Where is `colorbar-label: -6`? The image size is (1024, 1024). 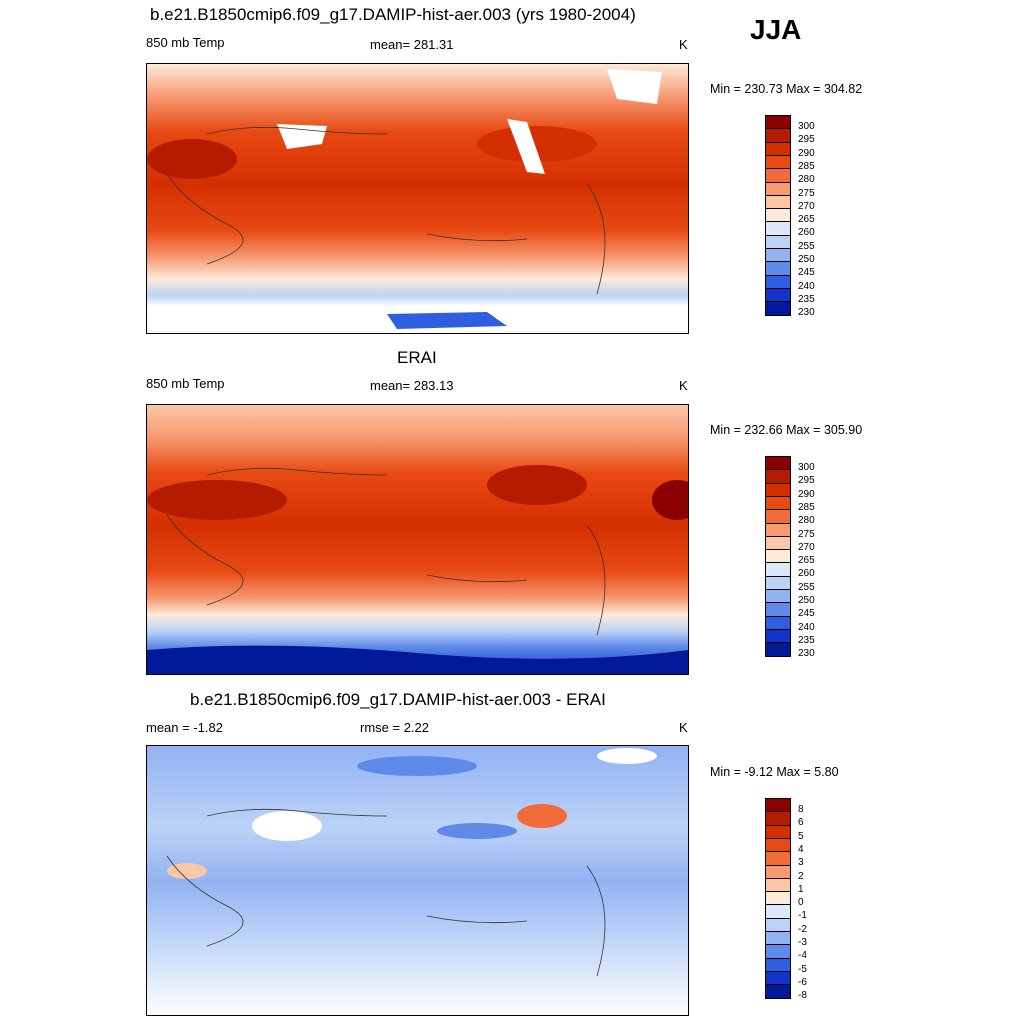 colorbar-label: -6 is located at coordinates (802, 982).